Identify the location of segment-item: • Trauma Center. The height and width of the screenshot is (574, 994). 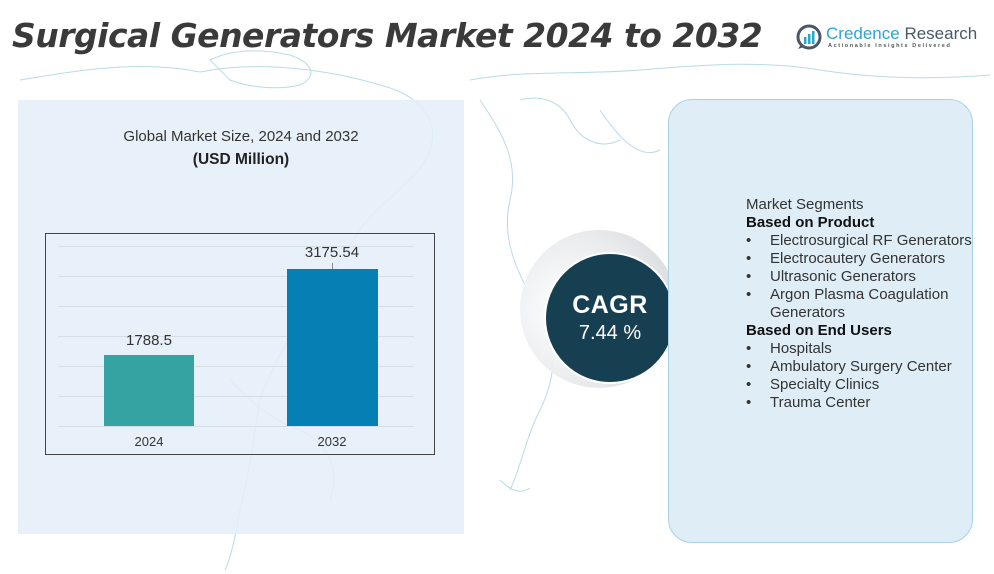
(808, 402).